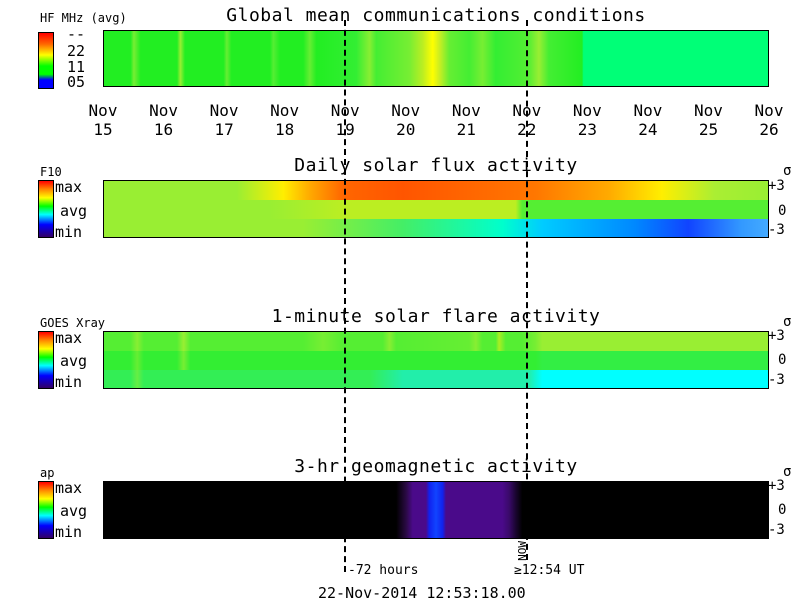  Describe the element at coordinates (284, 129) in the screenshot. I see `x-tick-day: 18` at that location.